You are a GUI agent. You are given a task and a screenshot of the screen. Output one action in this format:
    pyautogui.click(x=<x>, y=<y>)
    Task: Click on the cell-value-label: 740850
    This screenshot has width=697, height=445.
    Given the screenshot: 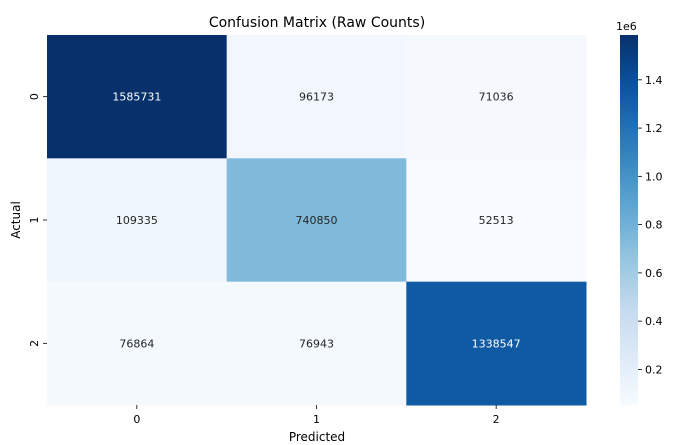 What is the action you would take?
    pyautogui.click(x=317, y=220)
    